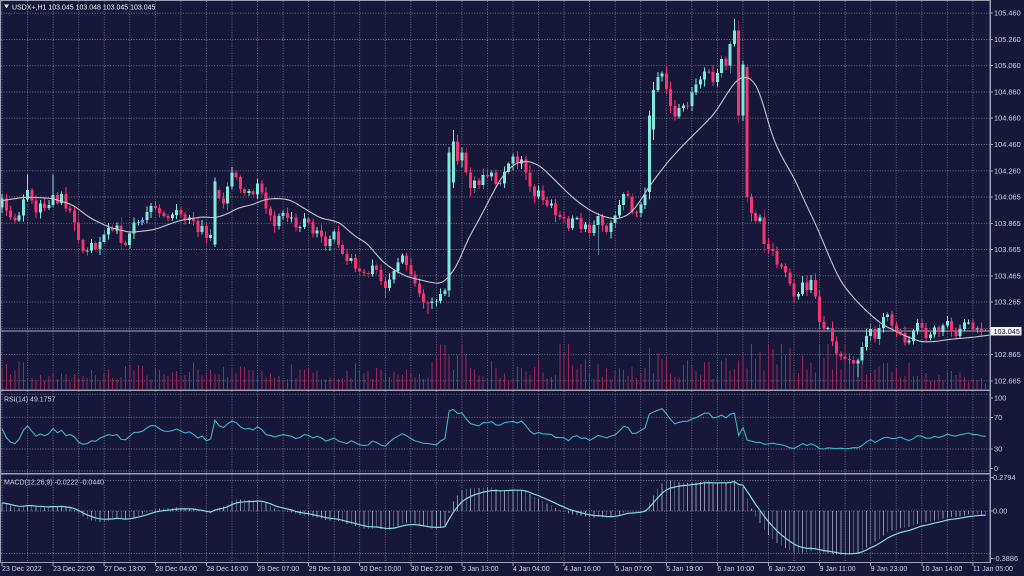 The width and height of the screenshot is (1024, 576). Describe the element at coordinates (998, 417) in the screenshot. I see `svg-text: 70` at that location.